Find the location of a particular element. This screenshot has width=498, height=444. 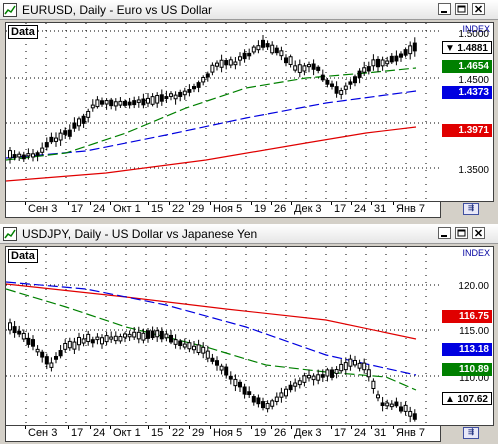

ma-slow-badge: 1.3971 is located at coordinates (467, 130).